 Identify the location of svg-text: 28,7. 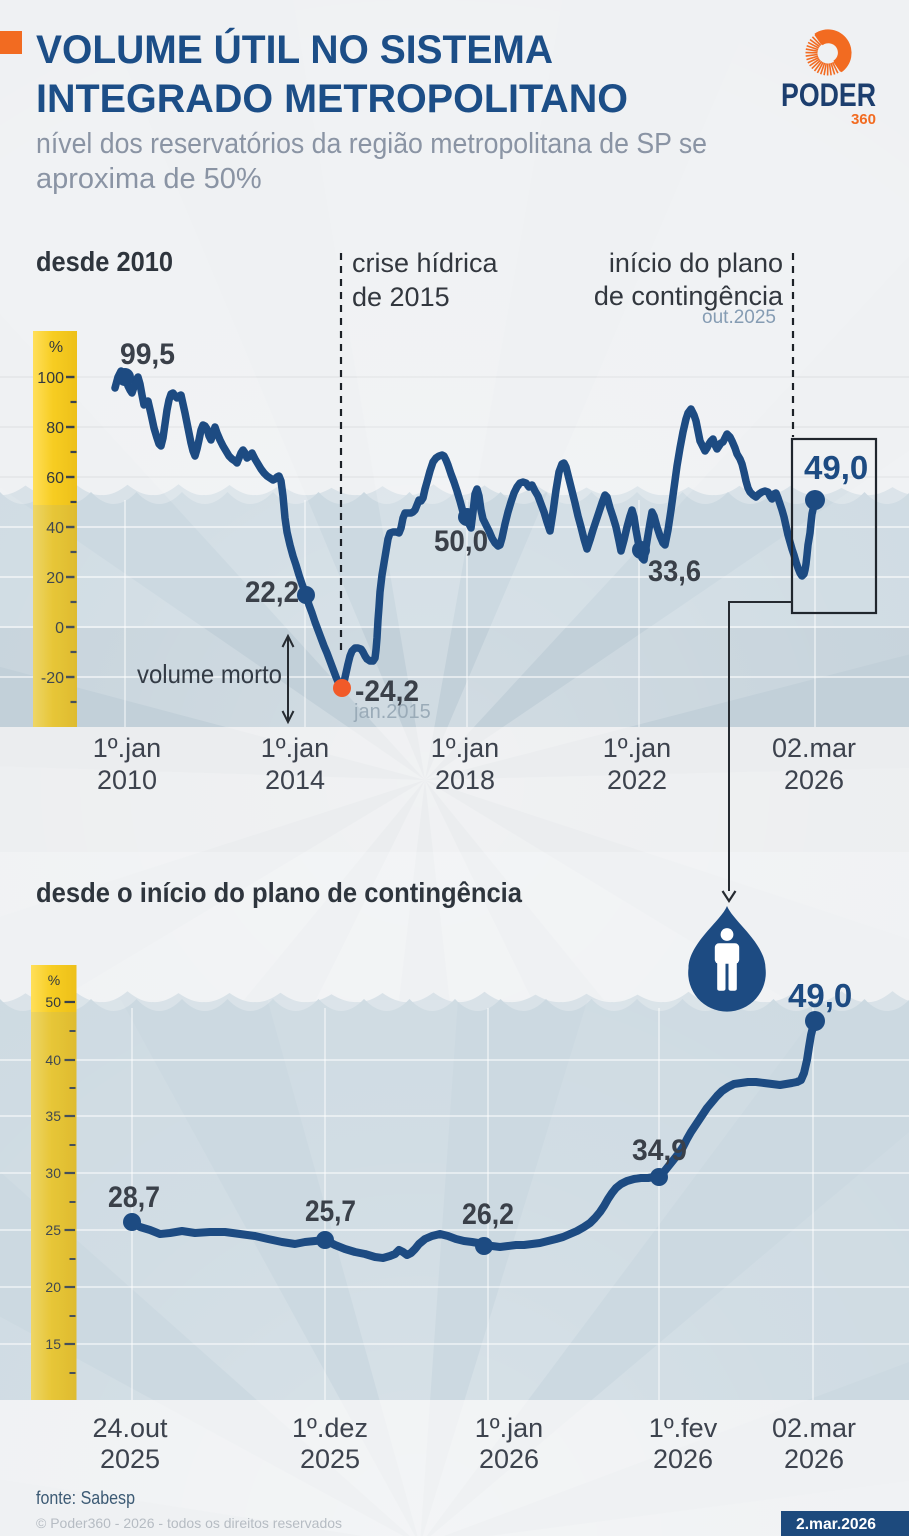
(134, 1197).